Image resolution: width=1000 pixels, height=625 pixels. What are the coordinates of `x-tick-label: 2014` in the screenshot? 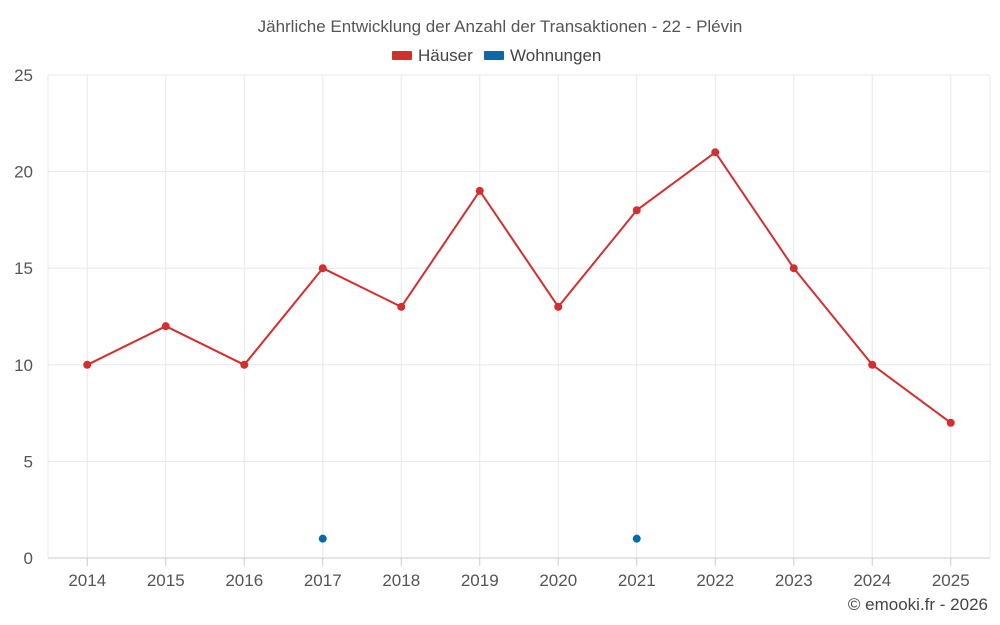 It's located at (87, 580).